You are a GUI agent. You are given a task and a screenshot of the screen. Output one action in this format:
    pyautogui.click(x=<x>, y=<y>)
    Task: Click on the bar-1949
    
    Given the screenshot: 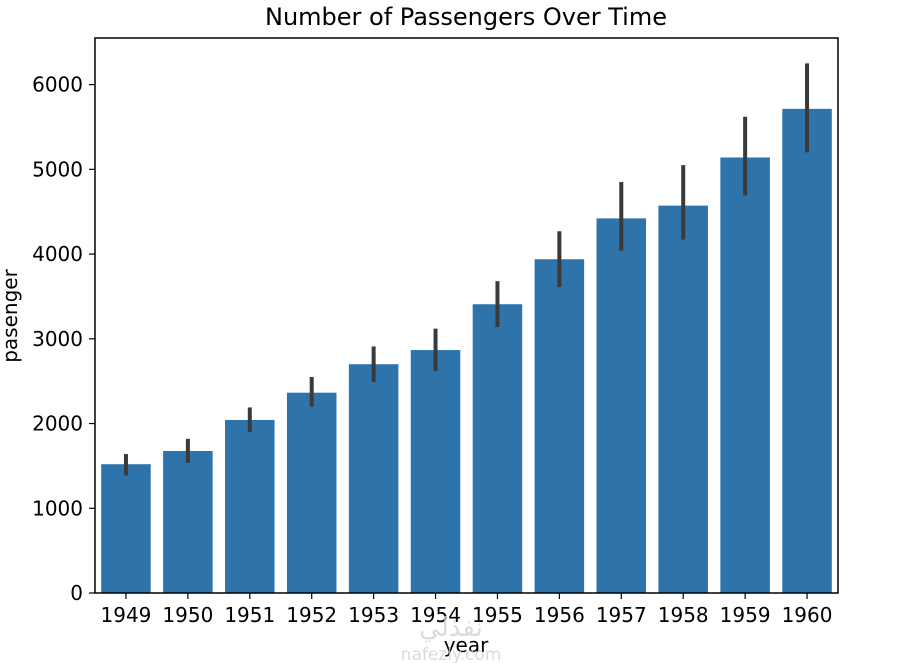 What is the action you would take?
    pyautogui.click(x=126, y=528)
    